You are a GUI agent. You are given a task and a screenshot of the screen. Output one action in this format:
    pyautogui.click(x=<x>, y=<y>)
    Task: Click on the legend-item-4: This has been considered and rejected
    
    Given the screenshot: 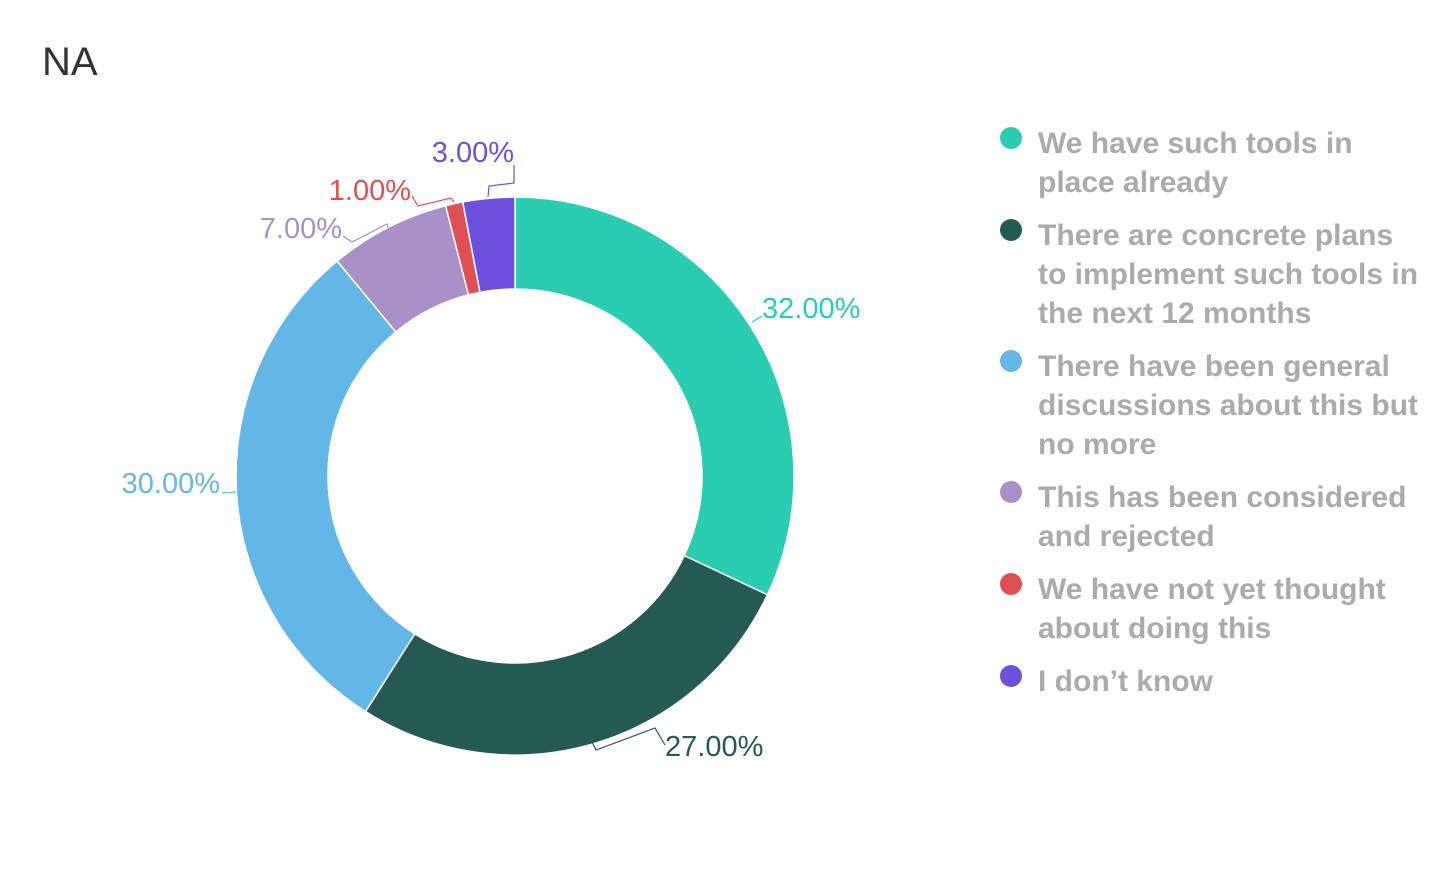 What is the action you would take?
    pyautogui.click(x=1210, y=517)
    